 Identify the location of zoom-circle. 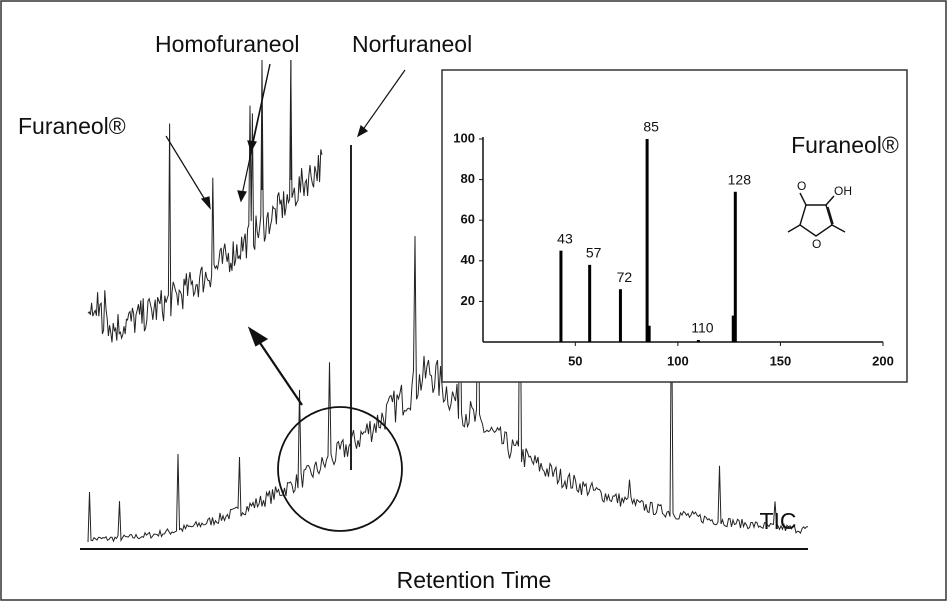
(340, 469).